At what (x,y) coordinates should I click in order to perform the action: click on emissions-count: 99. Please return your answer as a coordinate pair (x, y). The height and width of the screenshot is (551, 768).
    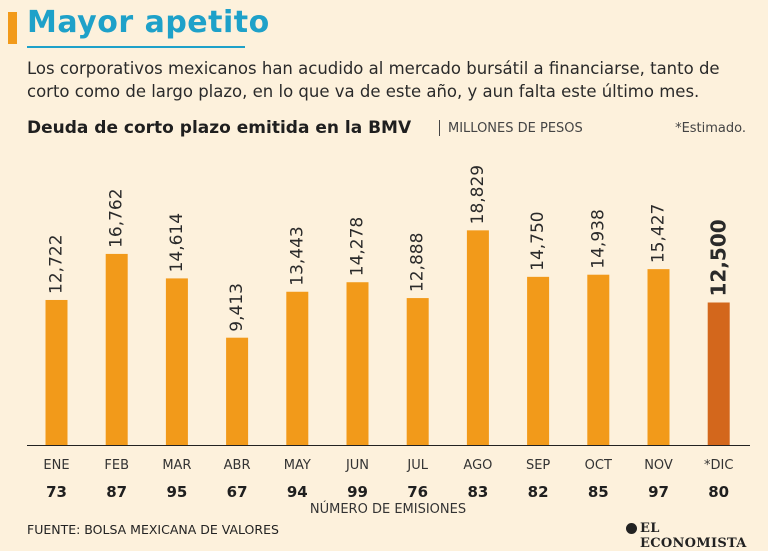
    Looking at the image, I should click on (357, 492).